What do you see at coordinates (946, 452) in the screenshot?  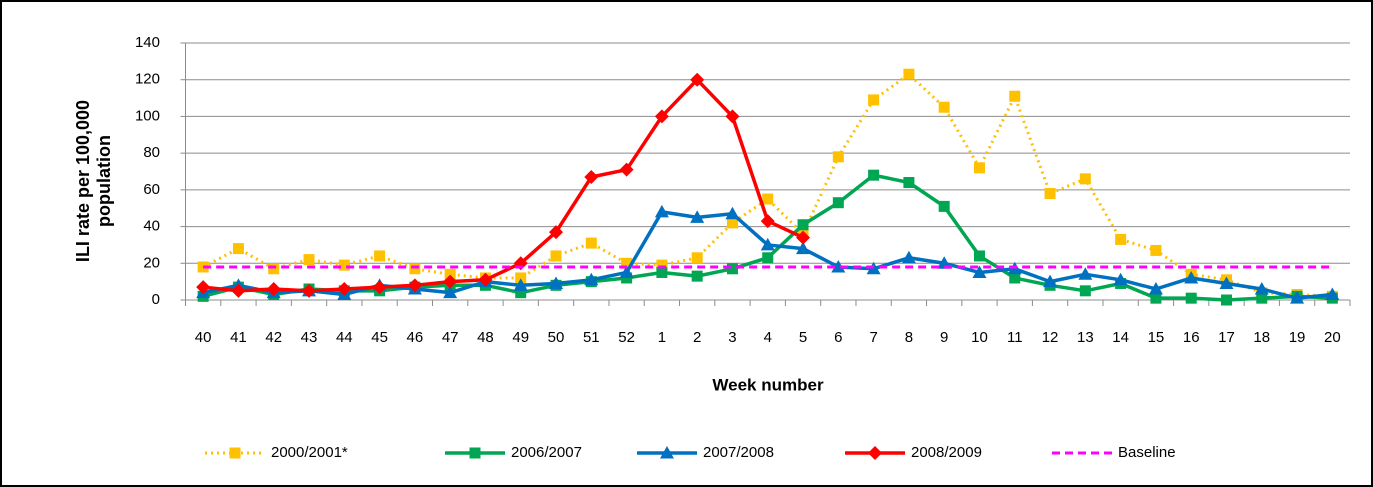 I see `legend-label: 2008/2009` at bounding box center [946, 452].